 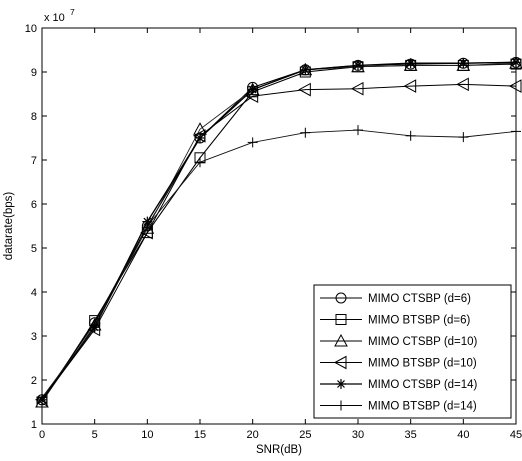 What do you see at coordinates (423, 385) in the screenshot?
I see `legend-label: MIMO CTSBP (d=14)` at bounding box center [423, 385].